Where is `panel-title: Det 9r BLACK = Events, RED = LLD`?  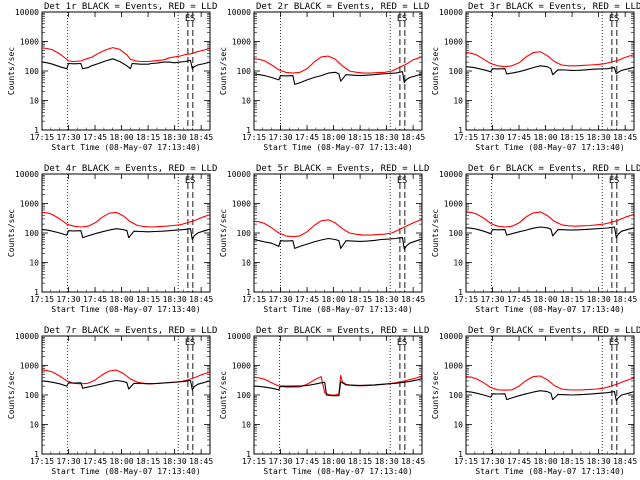 panel-title: Det 9r BLACK = Events, RED = LLD is located at coordinates (554, 331).